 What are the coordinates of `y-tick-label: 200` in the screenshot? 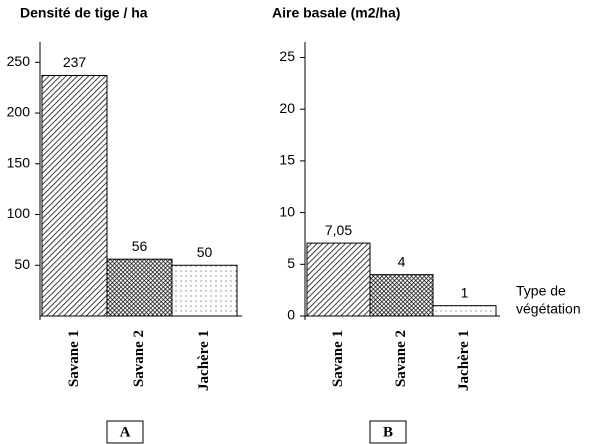 It's located at (19, 112).